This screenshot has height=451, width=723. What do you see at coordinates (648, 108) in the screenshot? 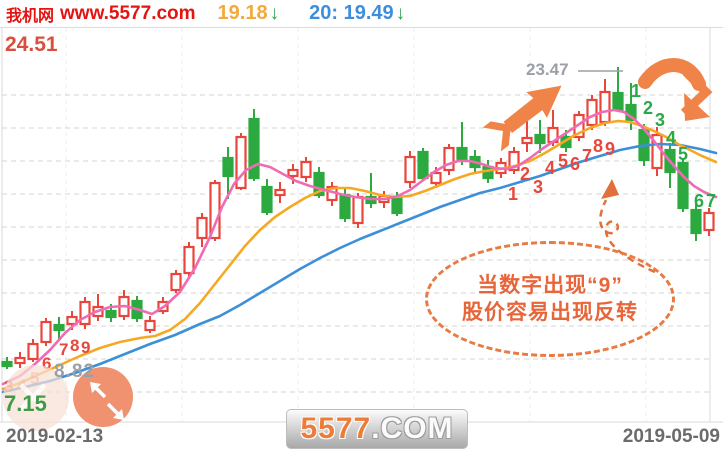
I see `count-number-down-count: 2` at bounding box center [648, 108].